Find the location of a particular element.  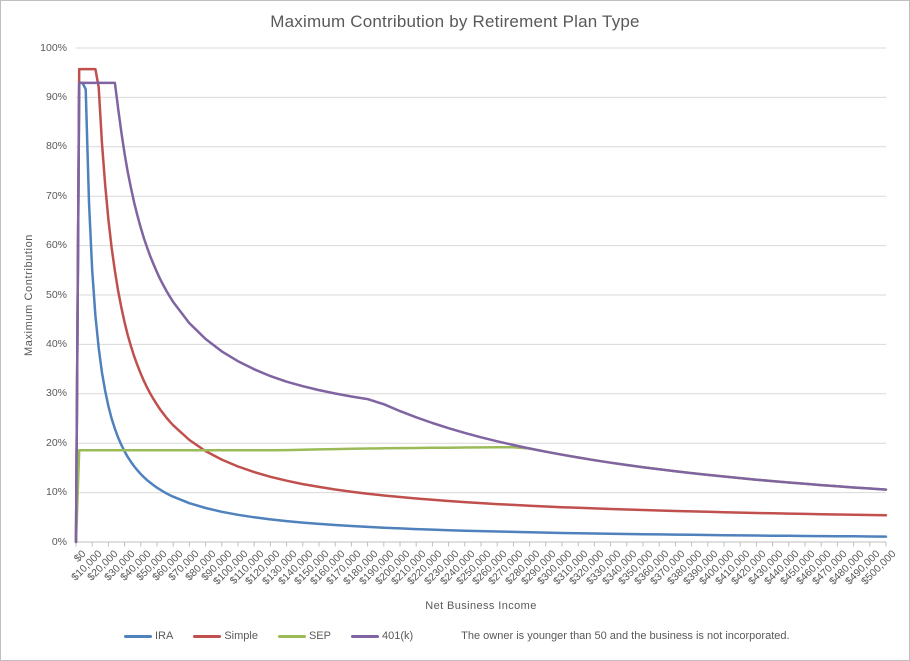

legend-label-ira: IRA is located at coordinates (164, 636).